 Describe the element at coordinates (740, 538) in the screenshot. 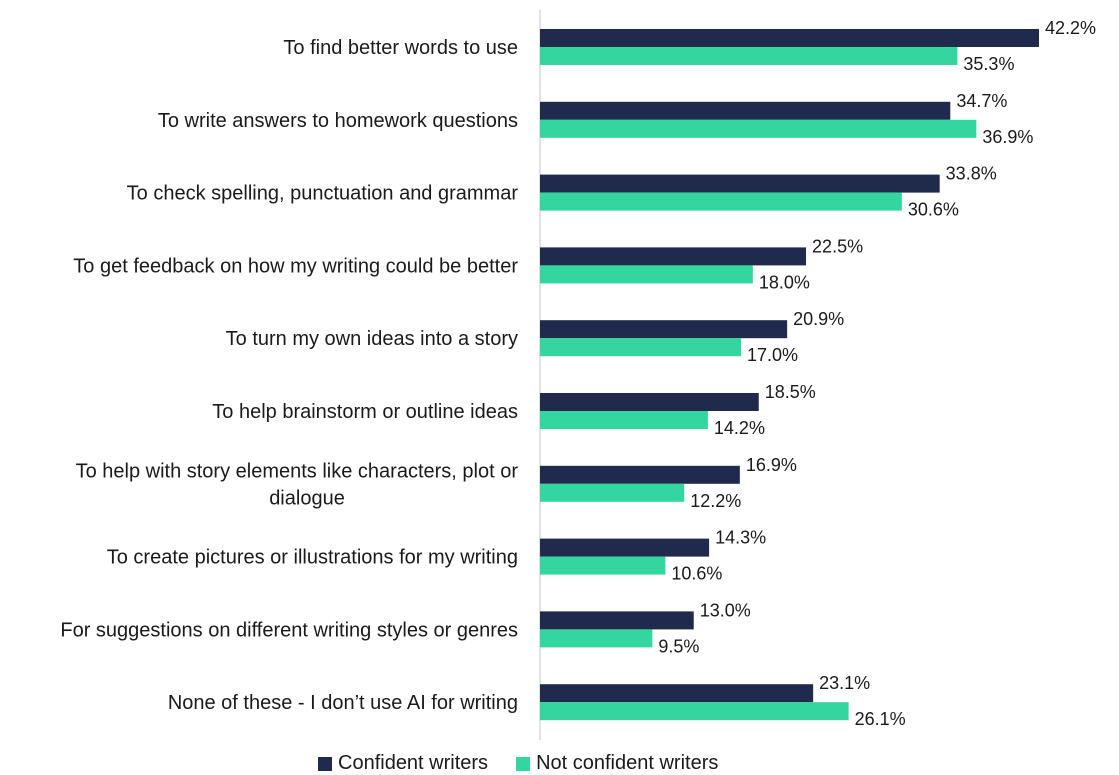

I see `data-label: 14.3%` at that location.